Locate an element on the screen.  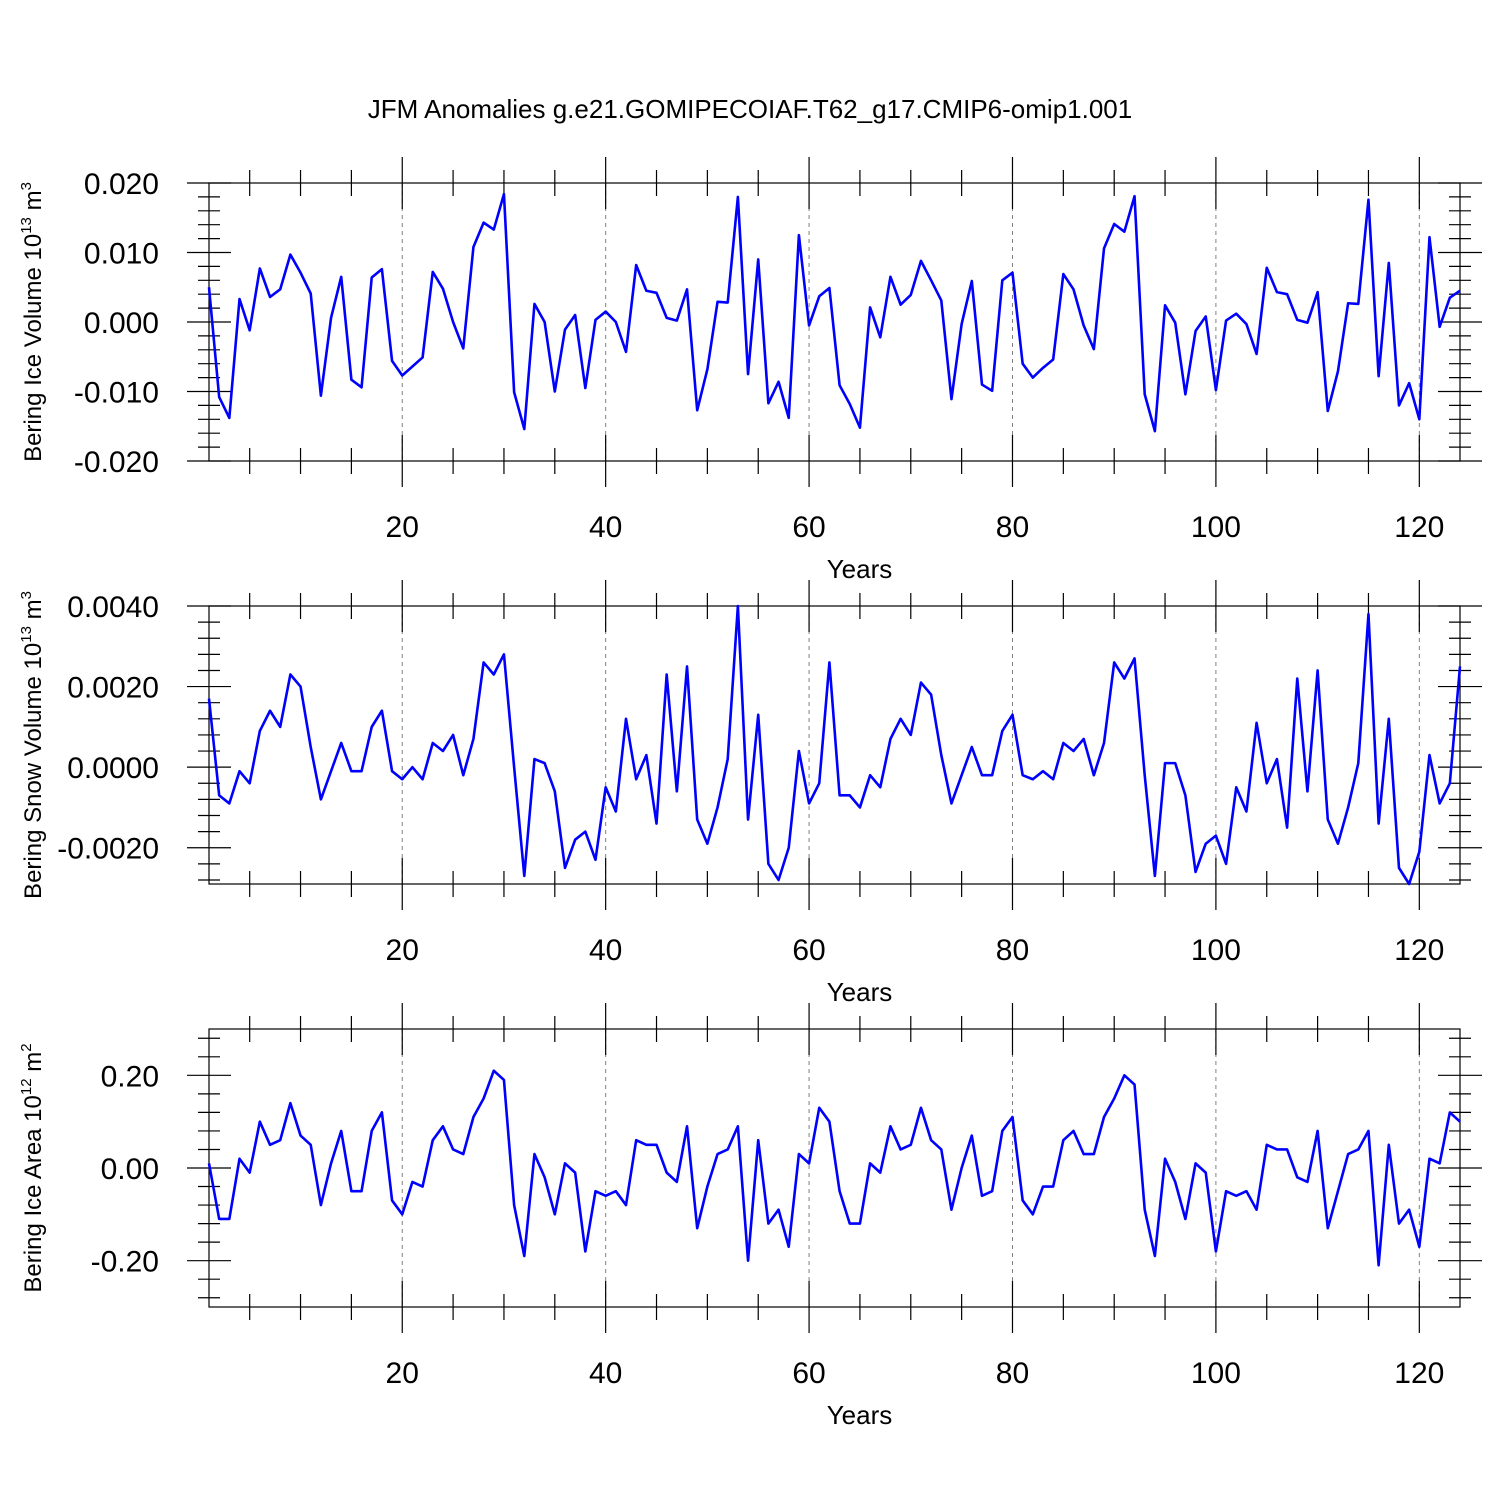
y-tick-label: 0.010 is located at coordinates (121, 254).